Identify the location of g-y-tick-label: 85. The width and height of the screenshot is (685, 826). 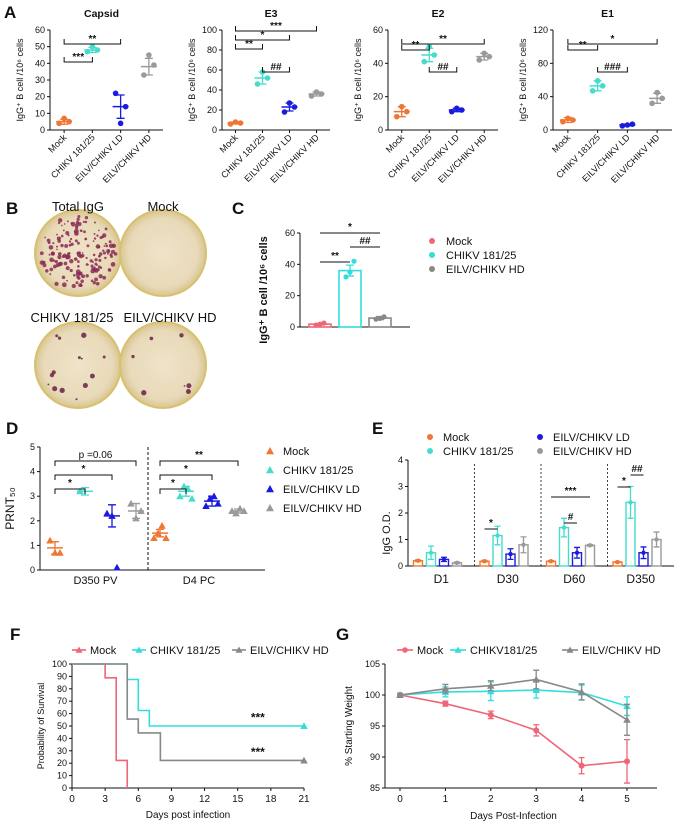
(375, 788).